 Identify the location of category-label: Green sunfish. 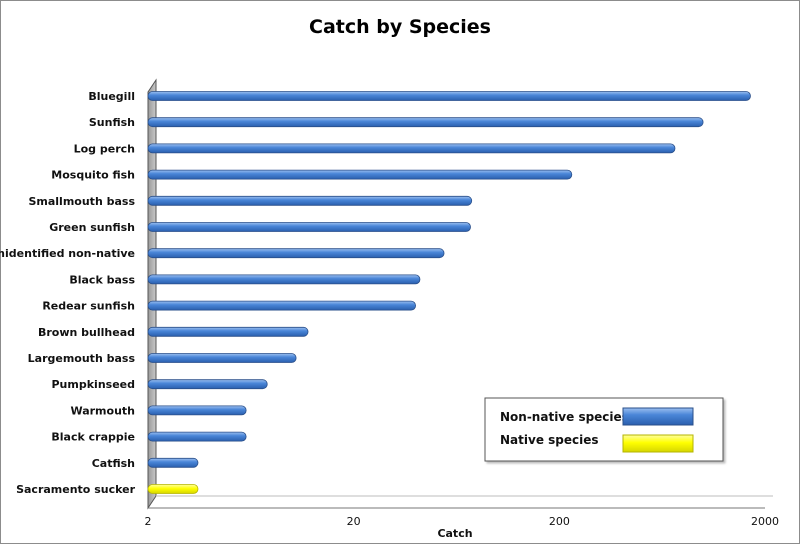
(92, 227).